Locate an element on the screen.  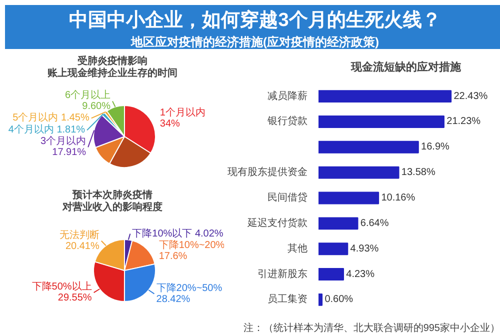
text: 注：（统计样本为清华、北大联合调研的995家中小企业） is located at coordinates (371, 329).